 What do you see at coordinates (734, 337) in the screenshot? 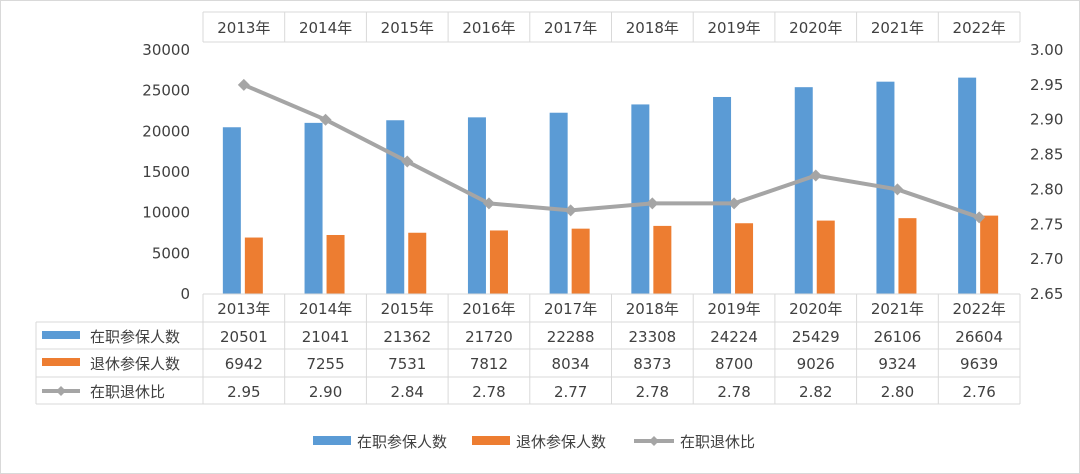
I see `table-cell: 24224` at bounding box center [734, 337].